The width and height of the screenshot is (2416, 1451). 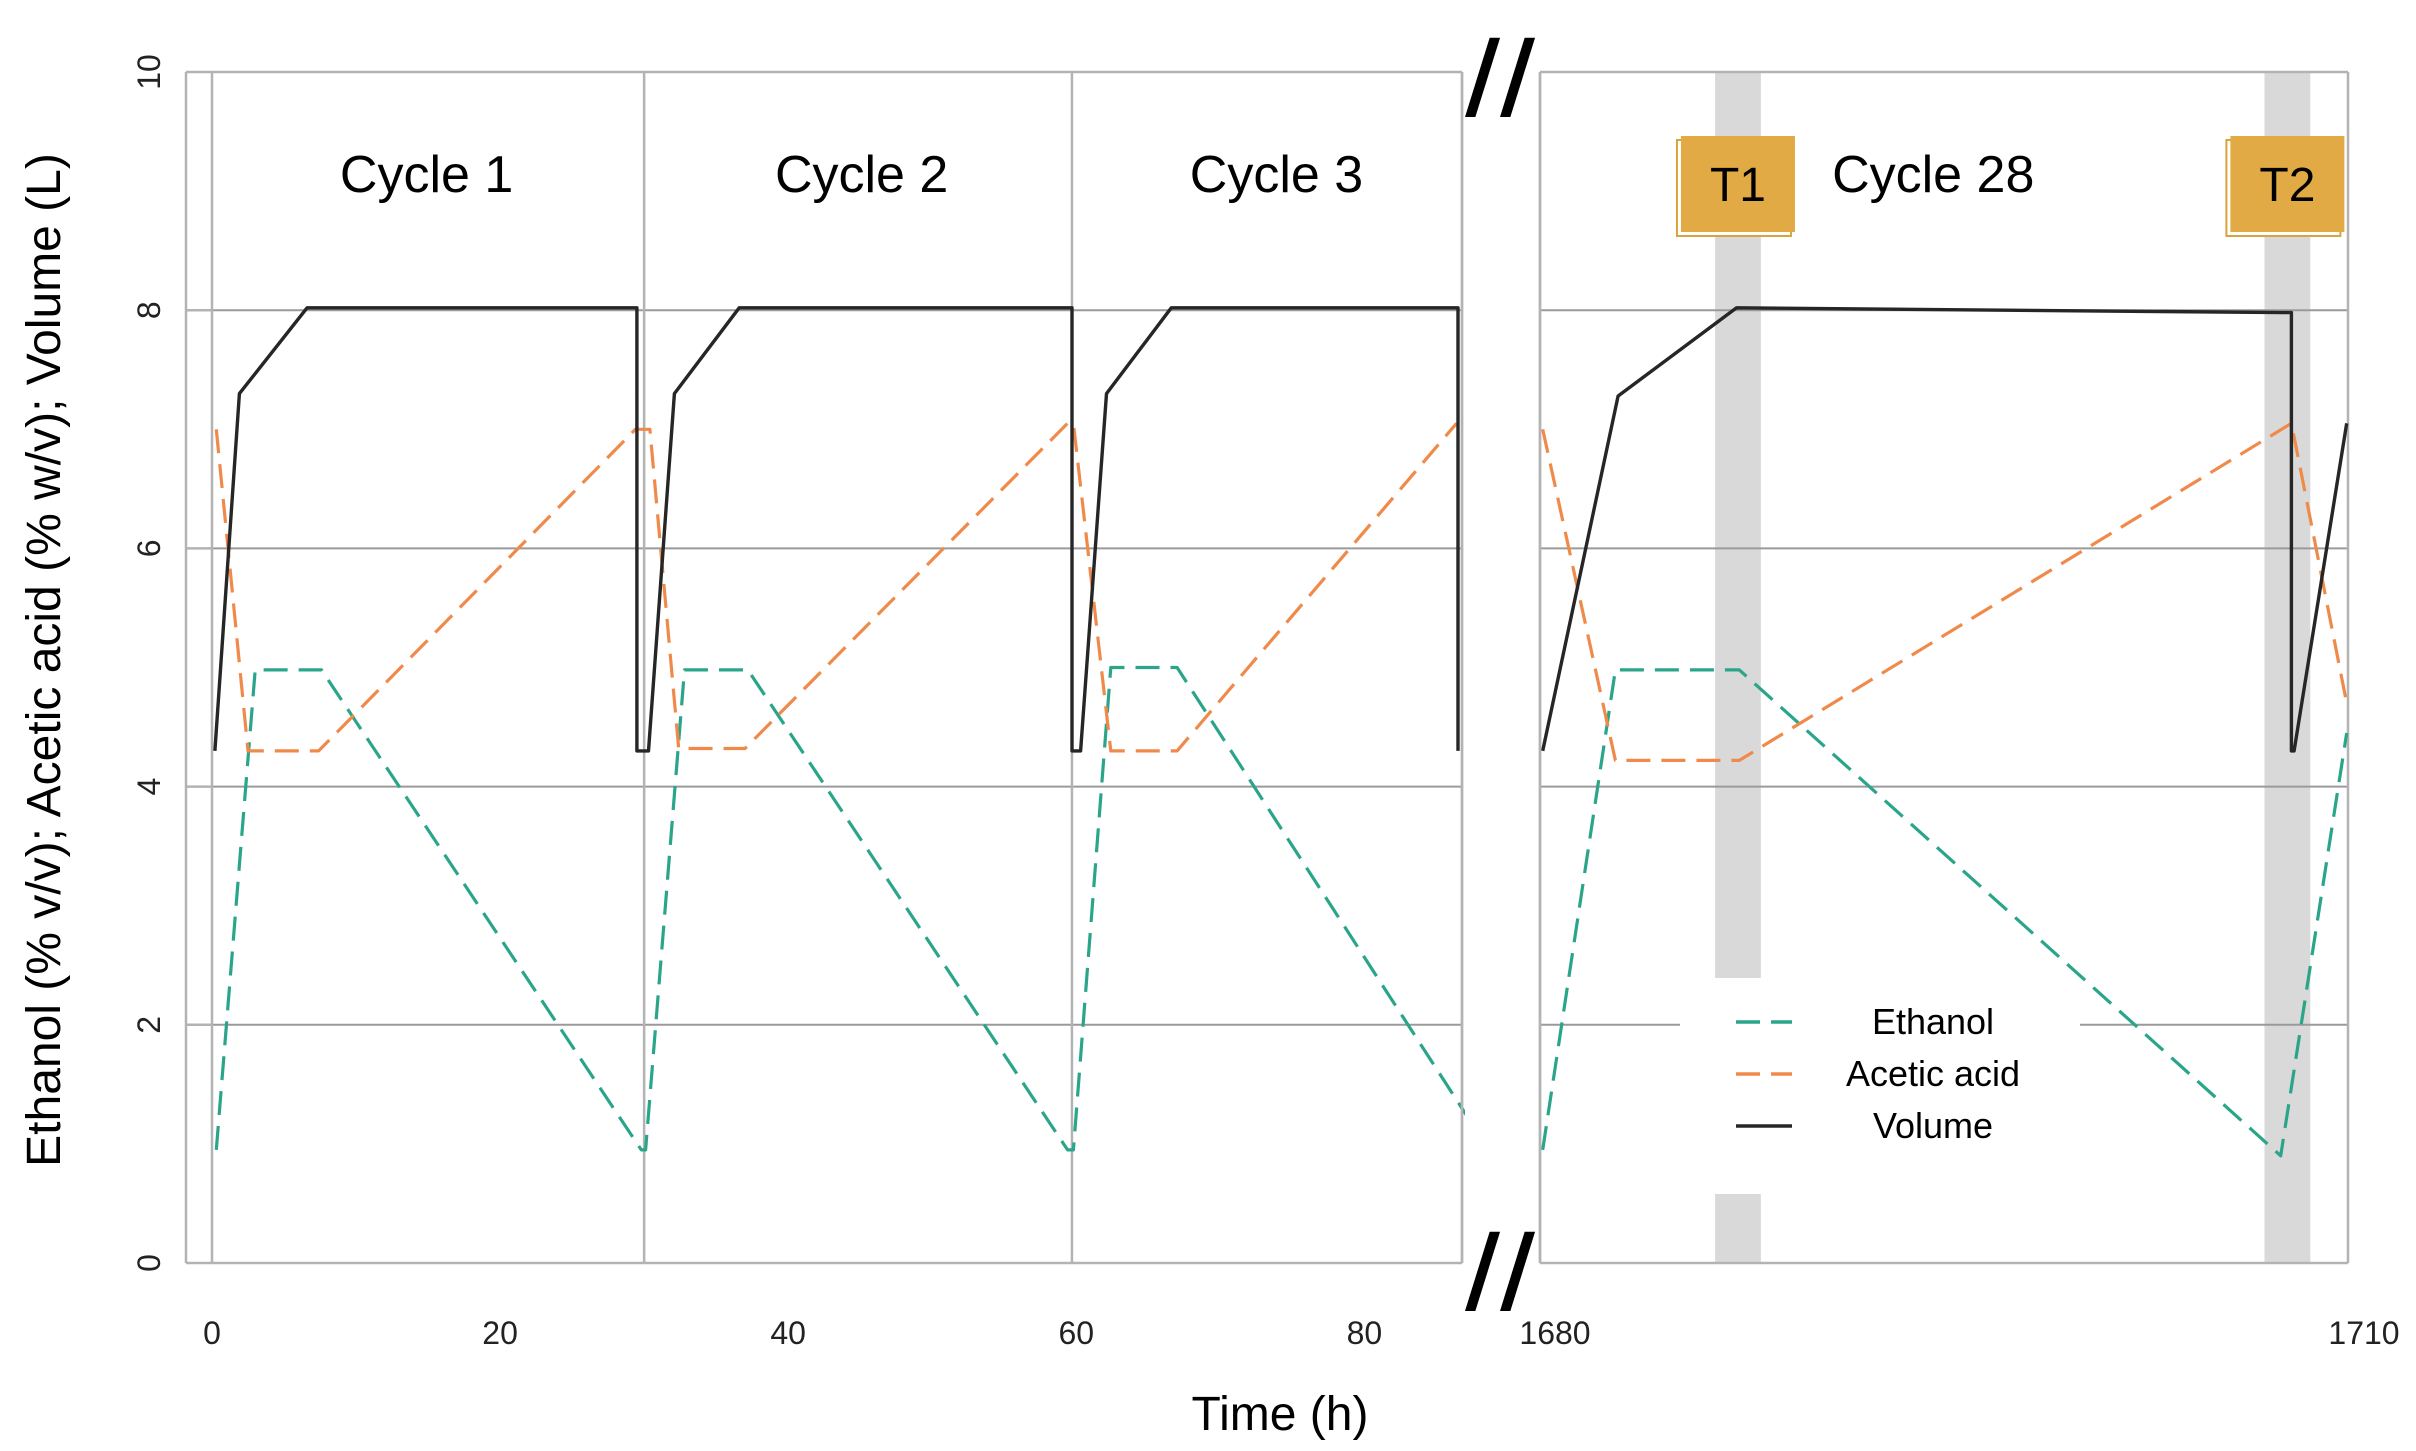 I want to click on y-tick-label-10: 10, so click(x=149, y=72).